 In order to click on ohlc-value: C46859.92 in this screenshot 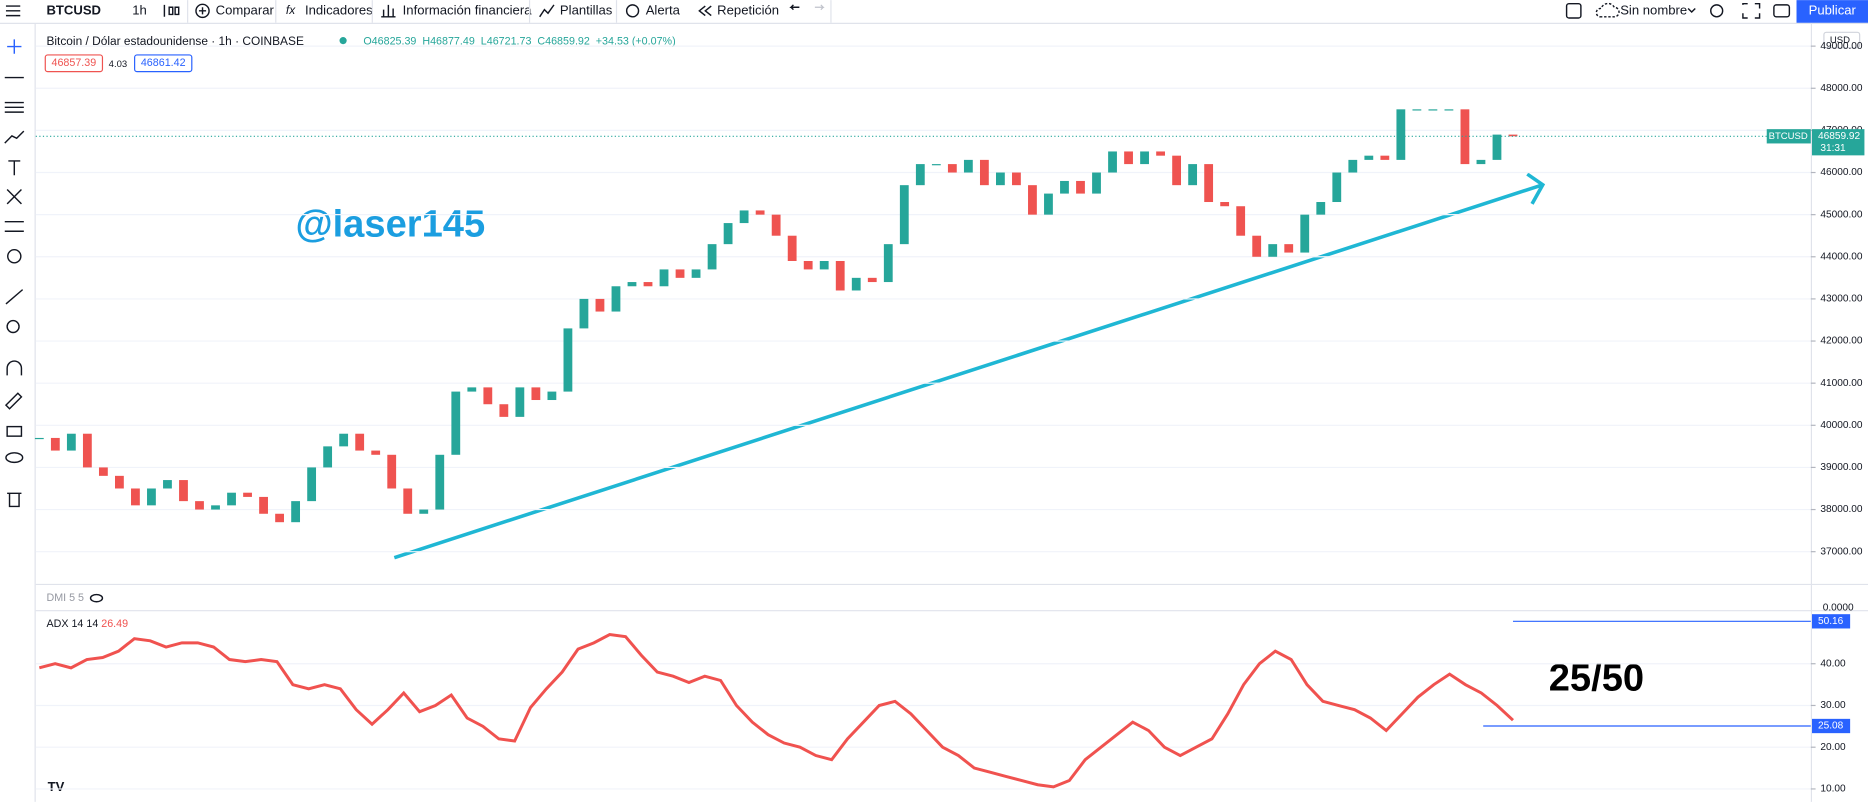, I will do `click(563, 42)`.